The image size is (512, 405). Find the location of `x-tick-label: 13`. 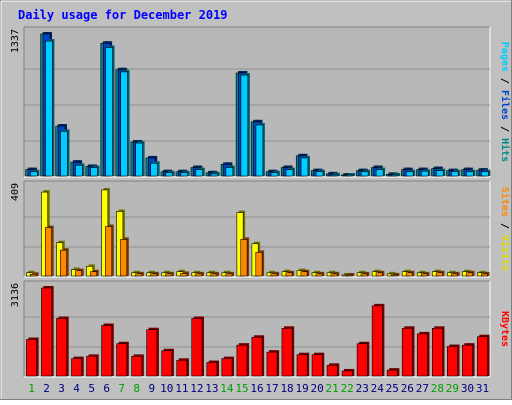

x-tick-label: 13 is located at coordinates (211, 388).